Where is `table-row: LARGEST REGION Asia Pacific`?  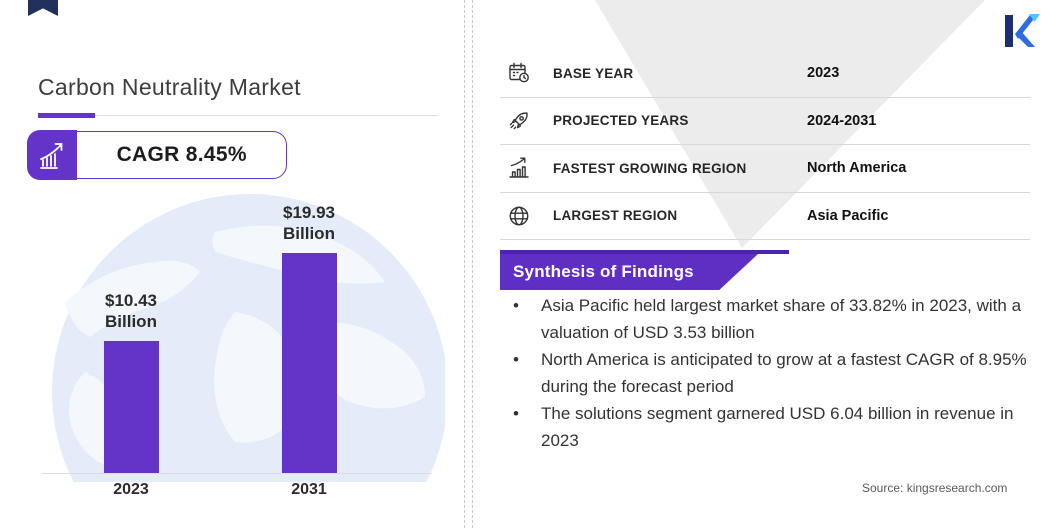 table-row: LARGEST REGION Asia Pacific is located at coordinates (765, 216).